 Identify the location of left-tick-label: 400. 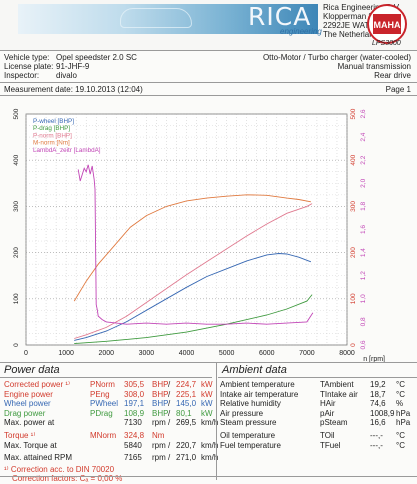
(16, 159).